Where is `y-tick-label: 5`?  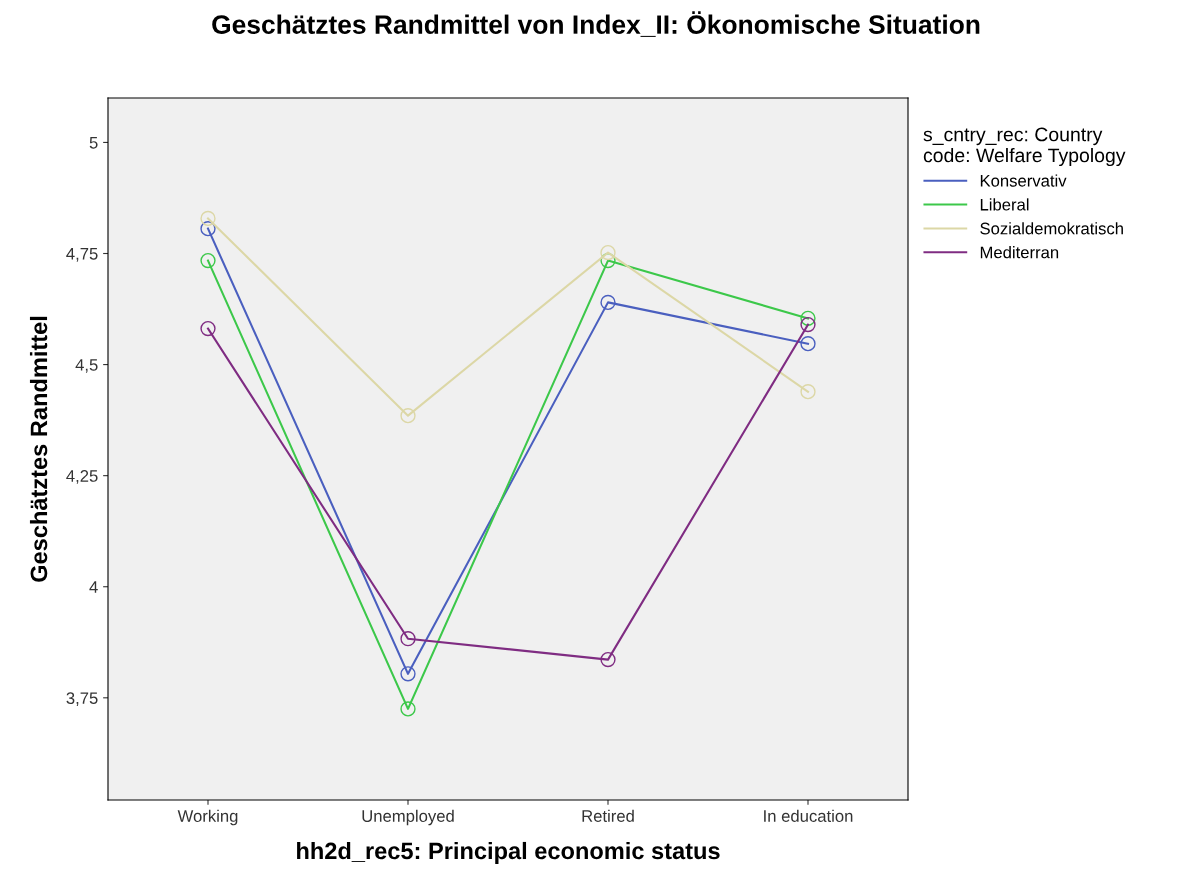 y-tick-label: 5 is located at coordinates (93, 143).